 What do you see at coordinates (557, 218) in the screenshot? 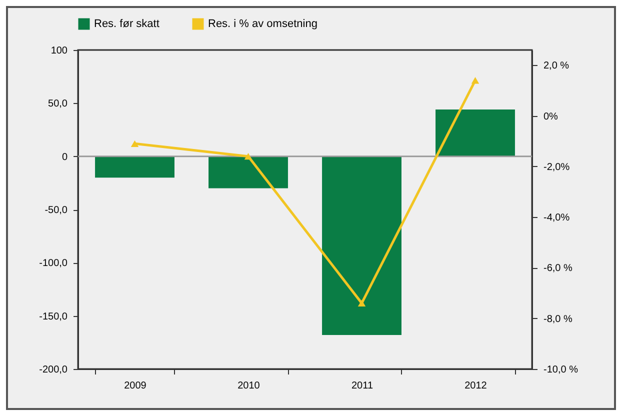
I see `y2-tick-label: -4,0%` at bounding box center [557, 218].